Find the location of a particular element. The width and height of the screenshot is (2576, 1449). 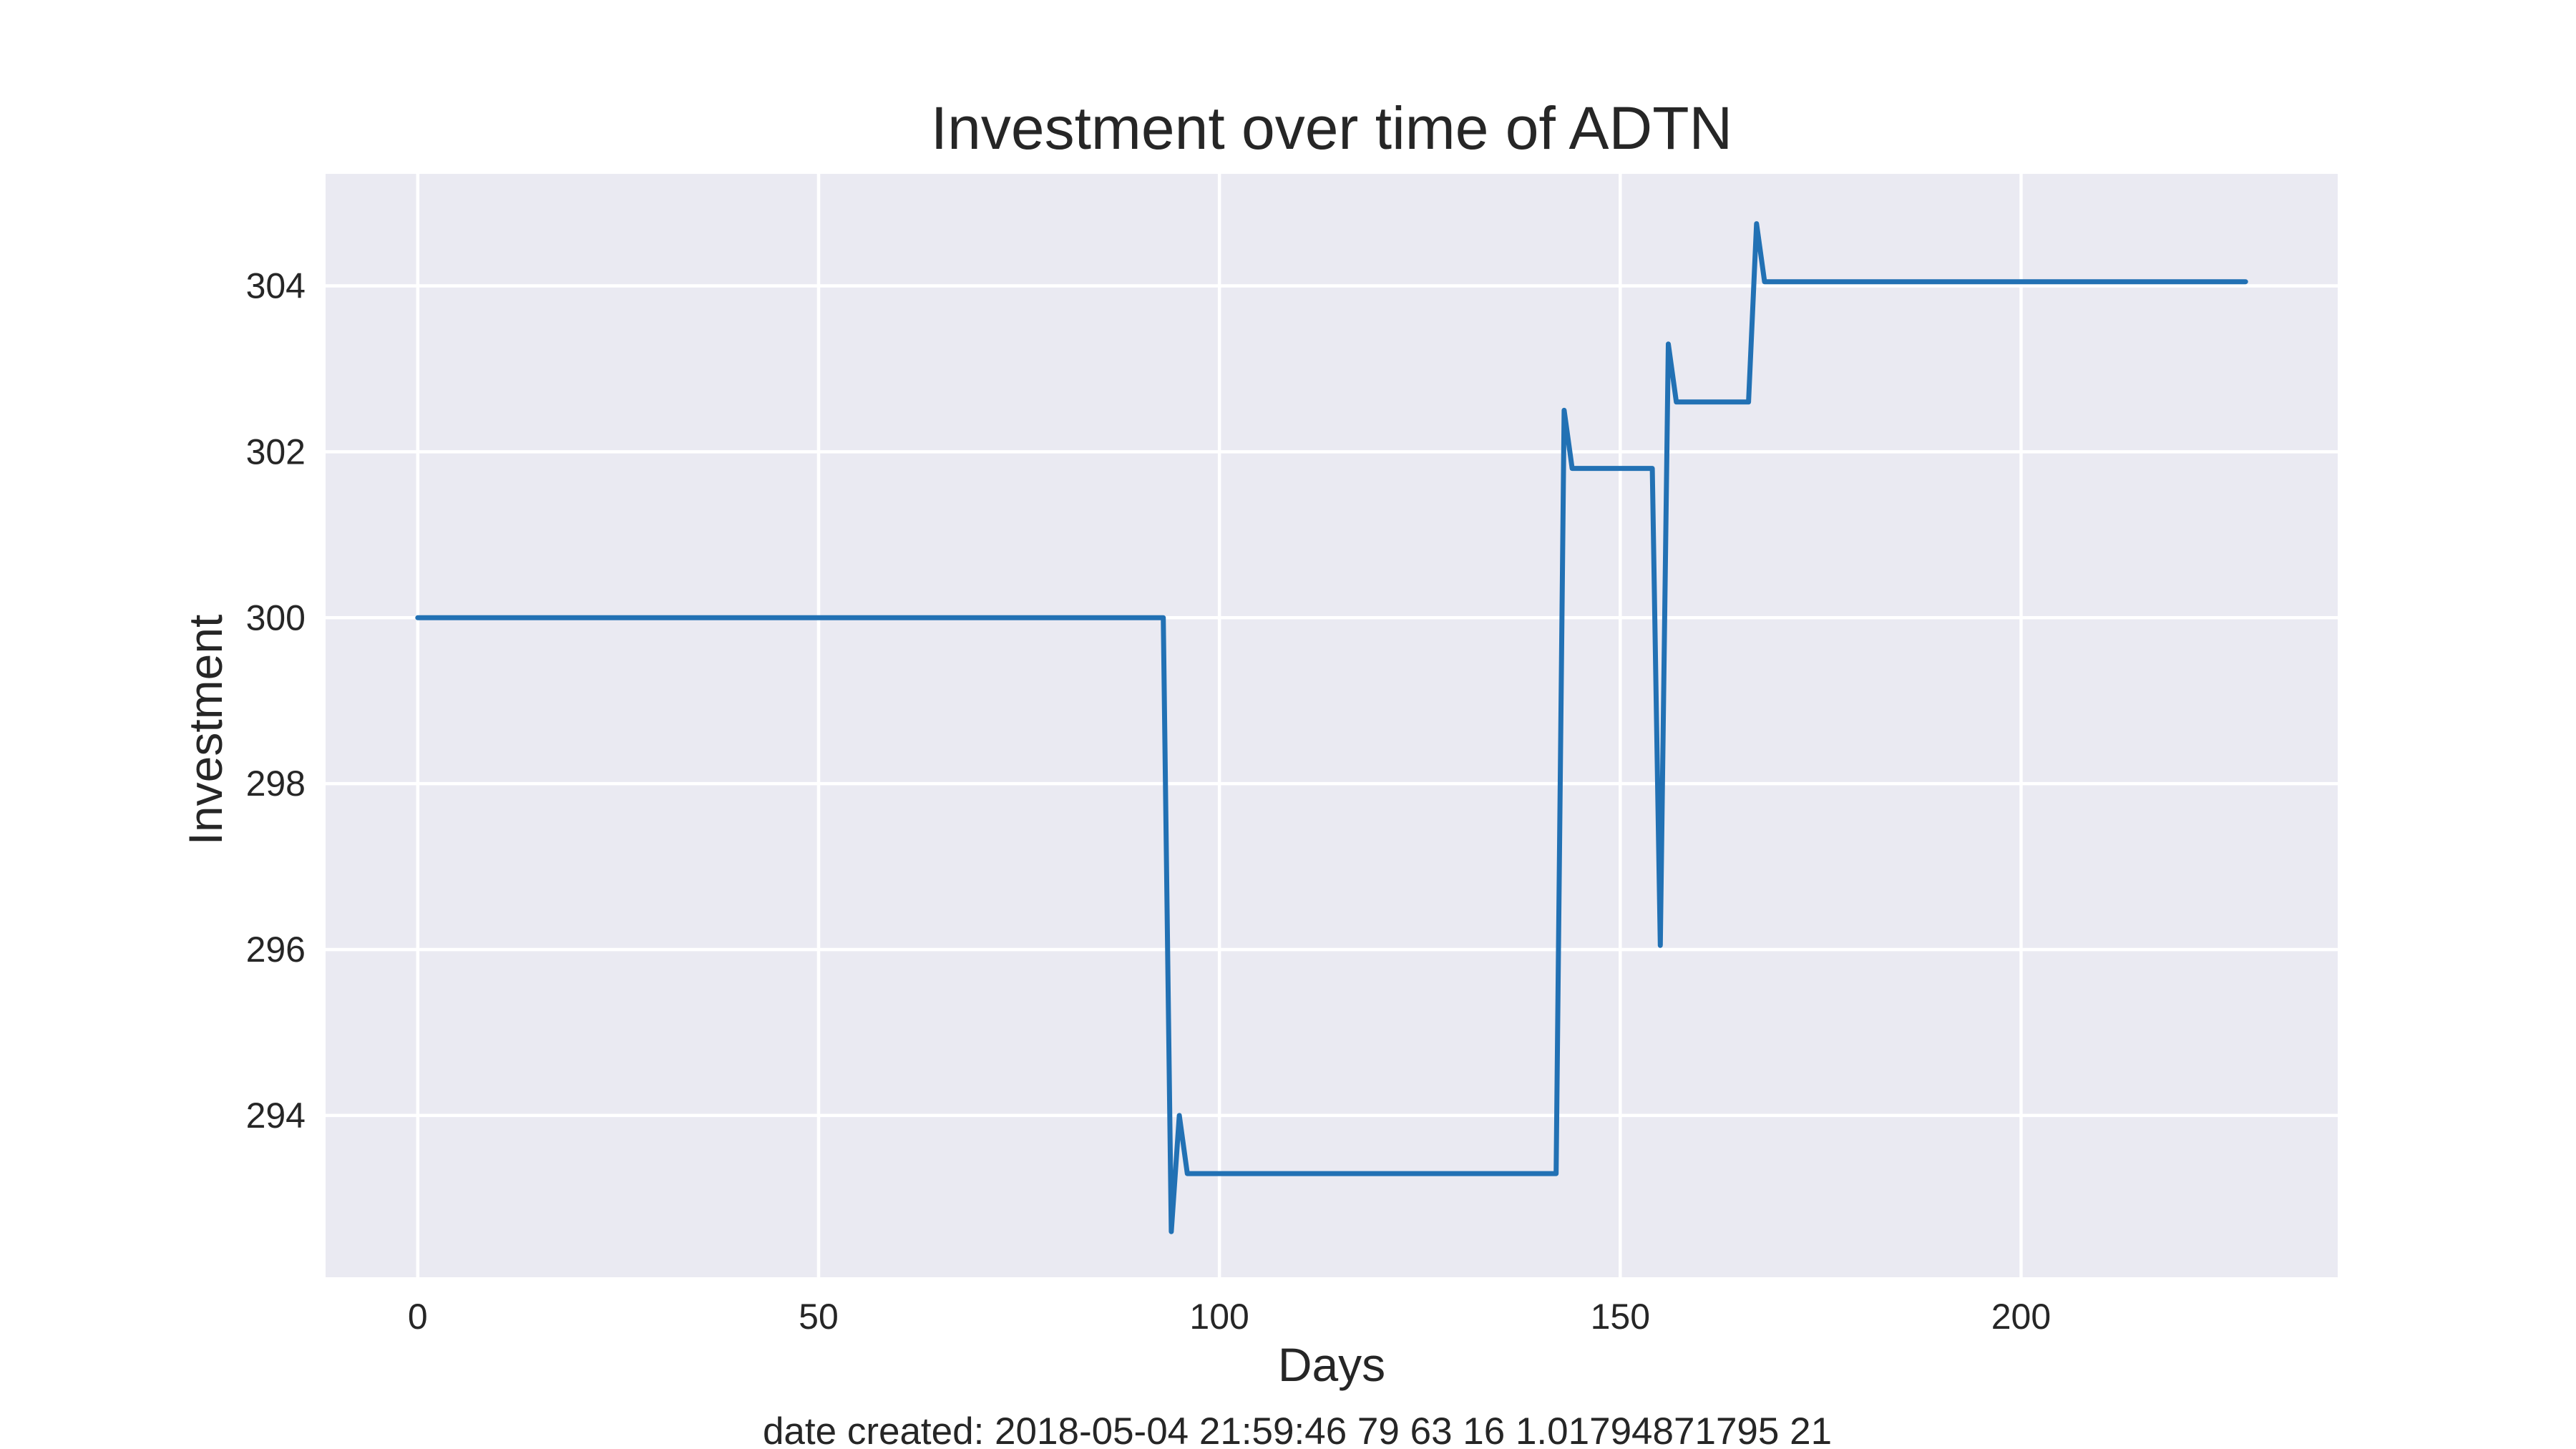

y-tick-label: 304 is located at coordinates (276, 286).